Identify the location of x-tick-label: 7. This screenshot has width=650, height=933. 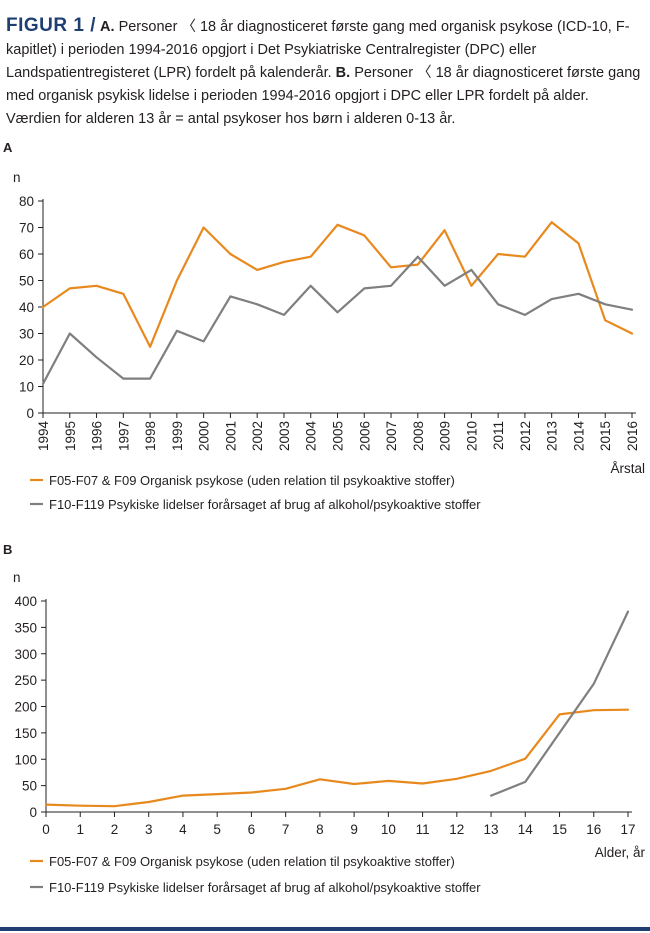
(286, 829).